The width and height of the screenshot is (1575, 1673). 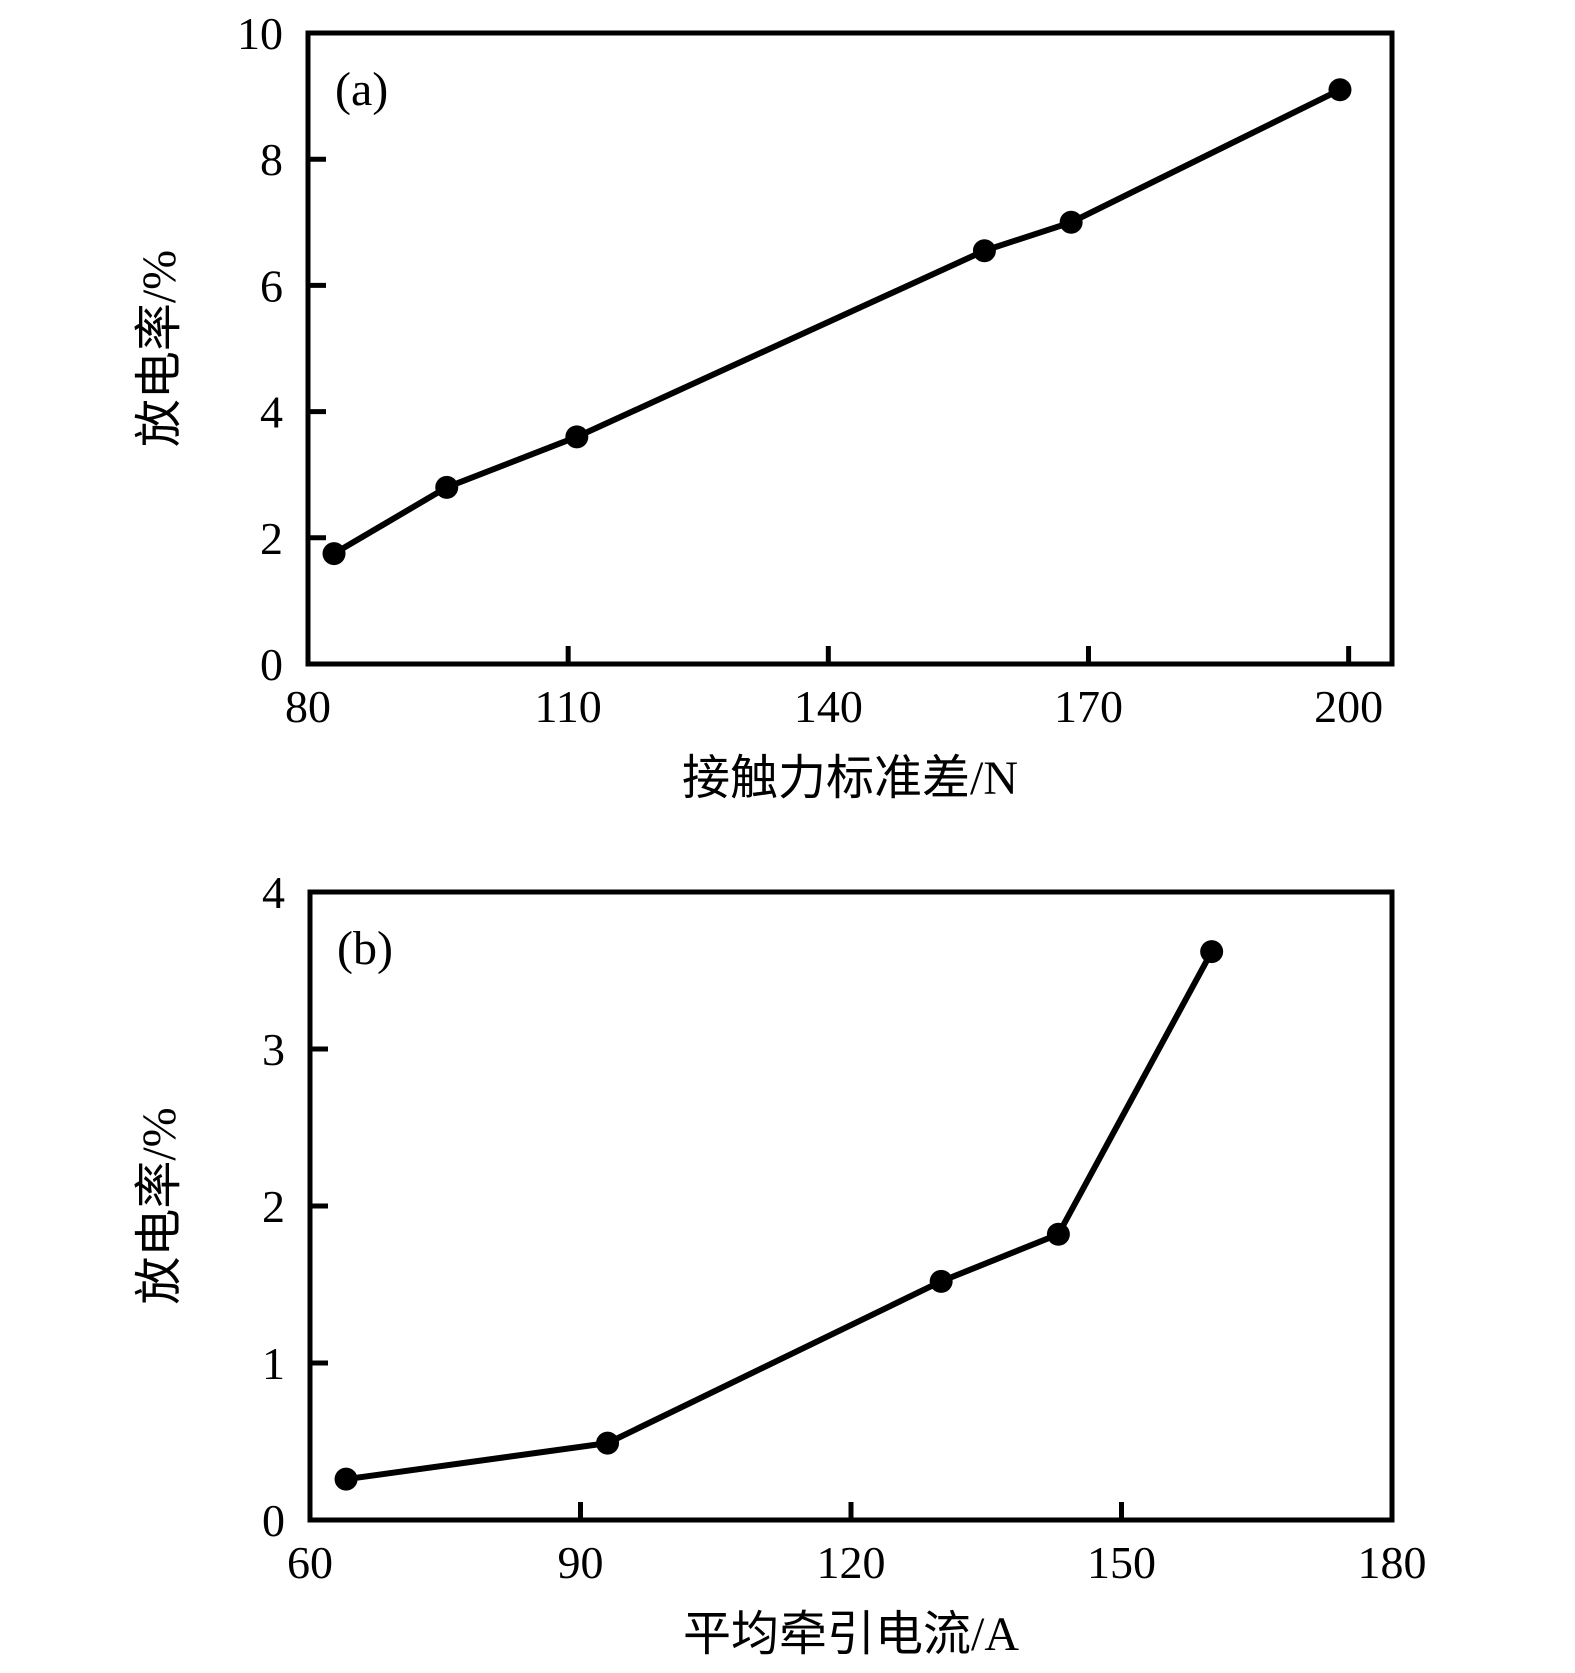 What do you see at coordinates (260, 33) in the screenshot?
I see `y-tick-label: 10` at bounding box center [260, 33].